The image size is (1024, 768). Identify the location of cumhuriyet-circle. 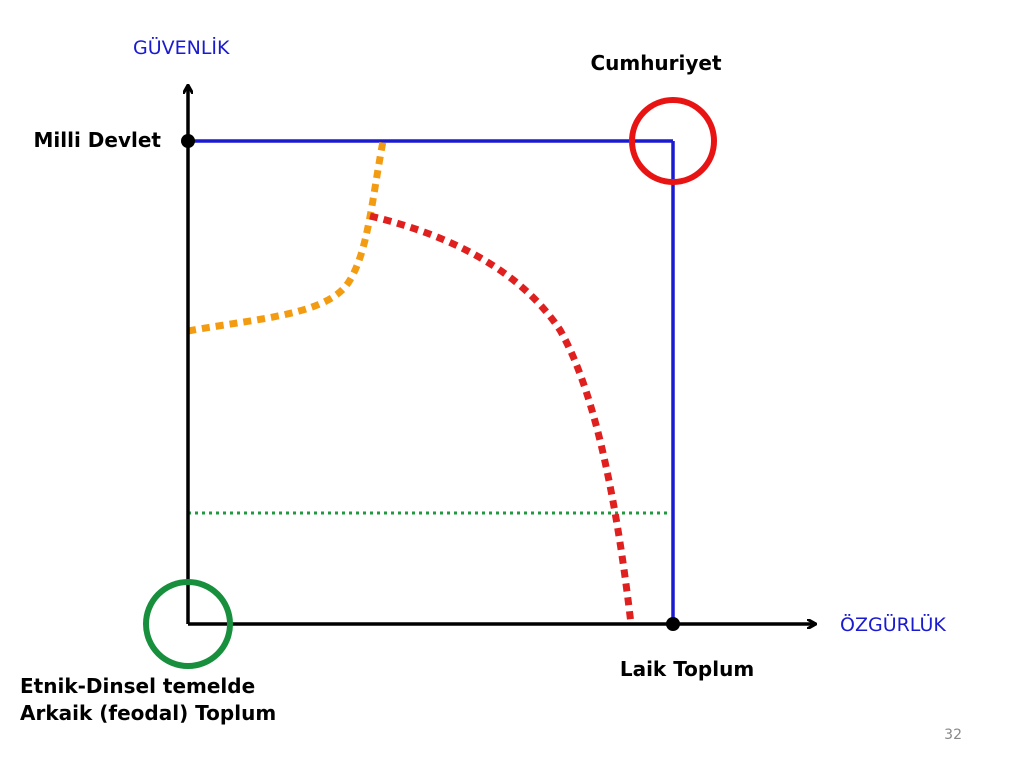
(673, 141).